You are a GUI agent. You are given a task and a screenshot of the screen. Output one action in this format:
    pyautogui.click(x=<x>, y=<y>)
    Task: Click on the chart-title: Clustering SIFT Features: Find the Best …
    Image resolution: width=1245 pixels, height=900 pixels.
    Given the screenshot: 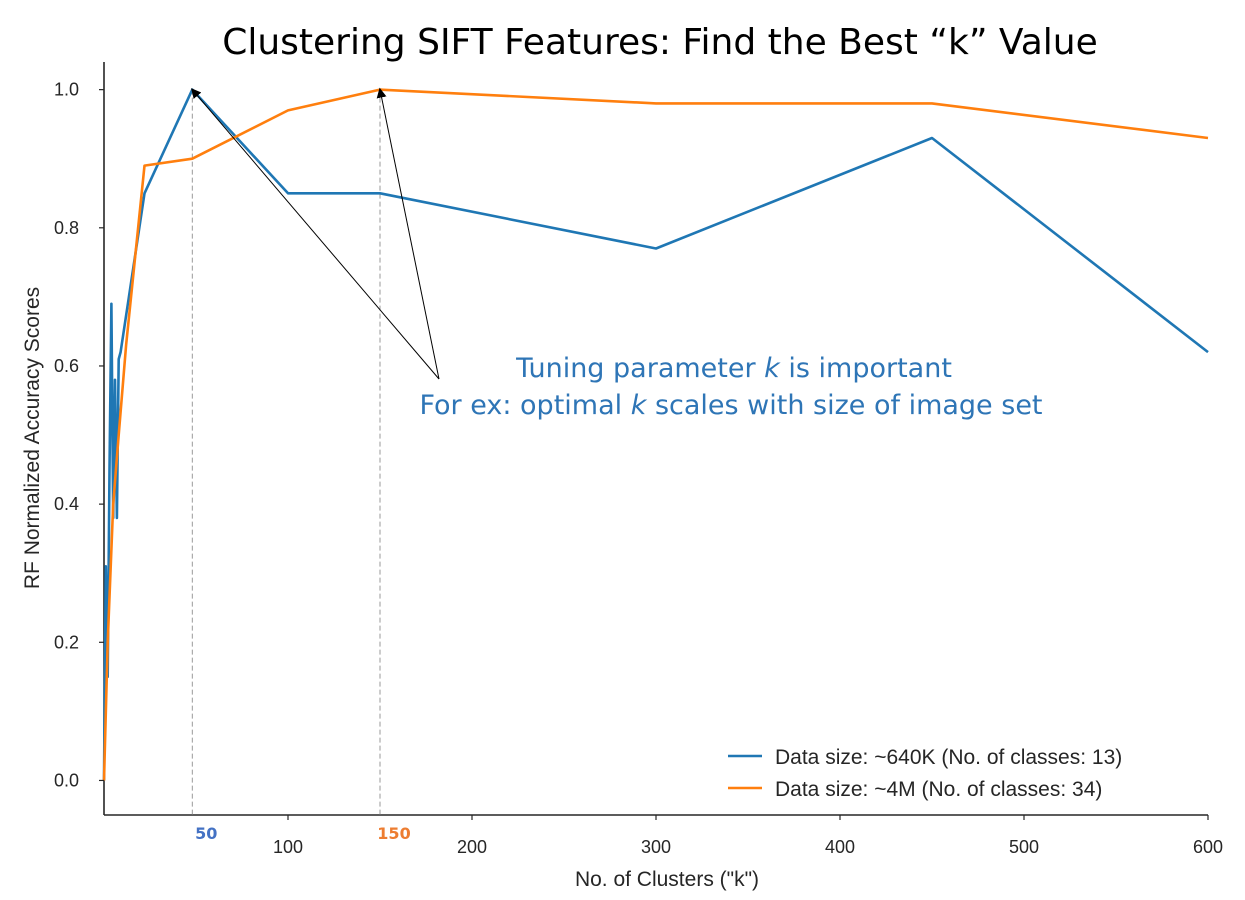 What is the action you would take?
    pyautogui.click(x=660, y=42)
    